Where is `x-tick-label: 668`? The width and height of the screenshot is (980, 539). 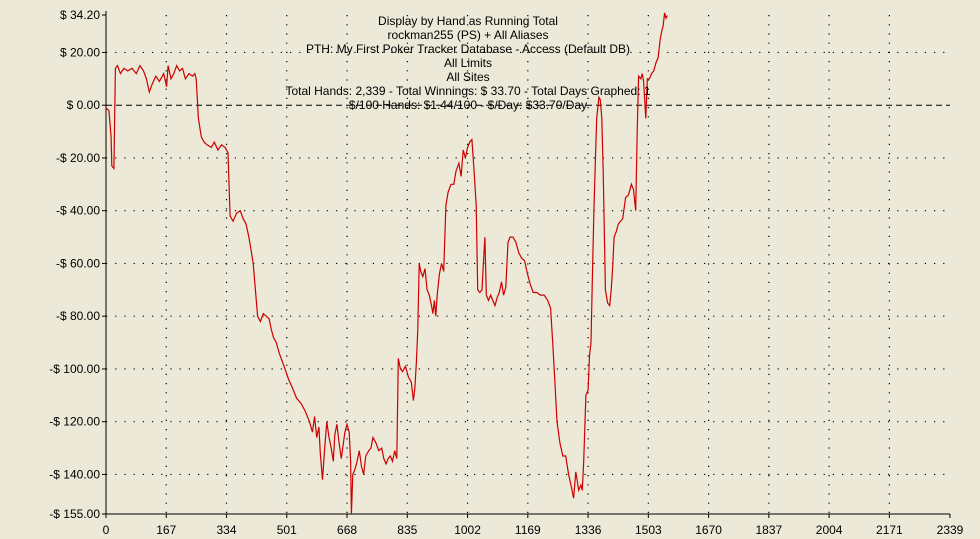 x-tick-label: 668 is located at coordinates (347, 530).